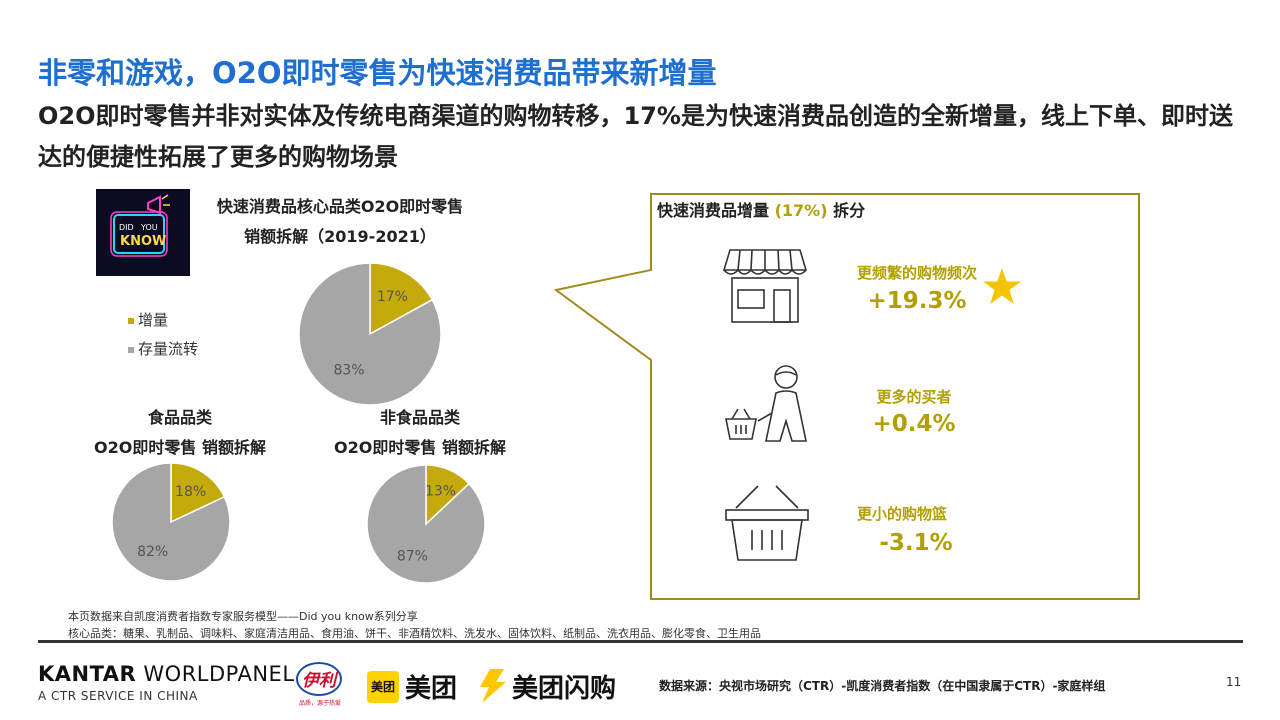  I want to click on main-chart-title: 快速消费品核心品类O2O即时零售 销额拆解（2019-2021）, so click(340, 222).